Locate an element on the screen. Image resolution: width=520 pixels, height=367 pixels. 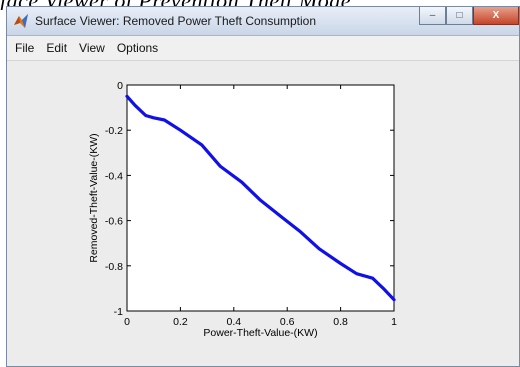
matlab-icon is located at coordinates (21, 21).